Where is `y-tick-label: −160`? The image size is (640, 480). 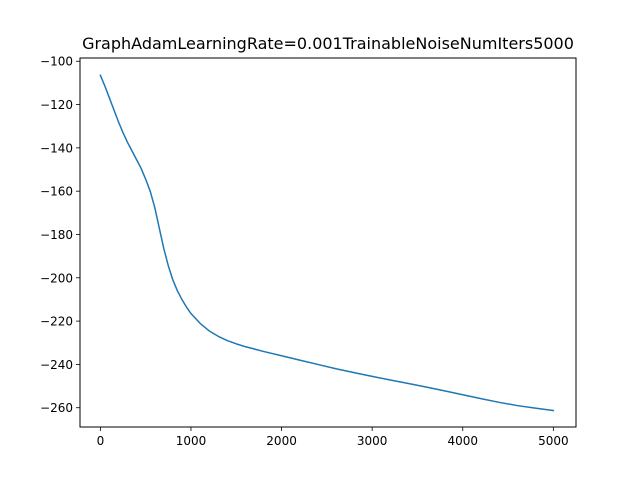 y-tick-label: −160 is located at coordinates (56, 192).